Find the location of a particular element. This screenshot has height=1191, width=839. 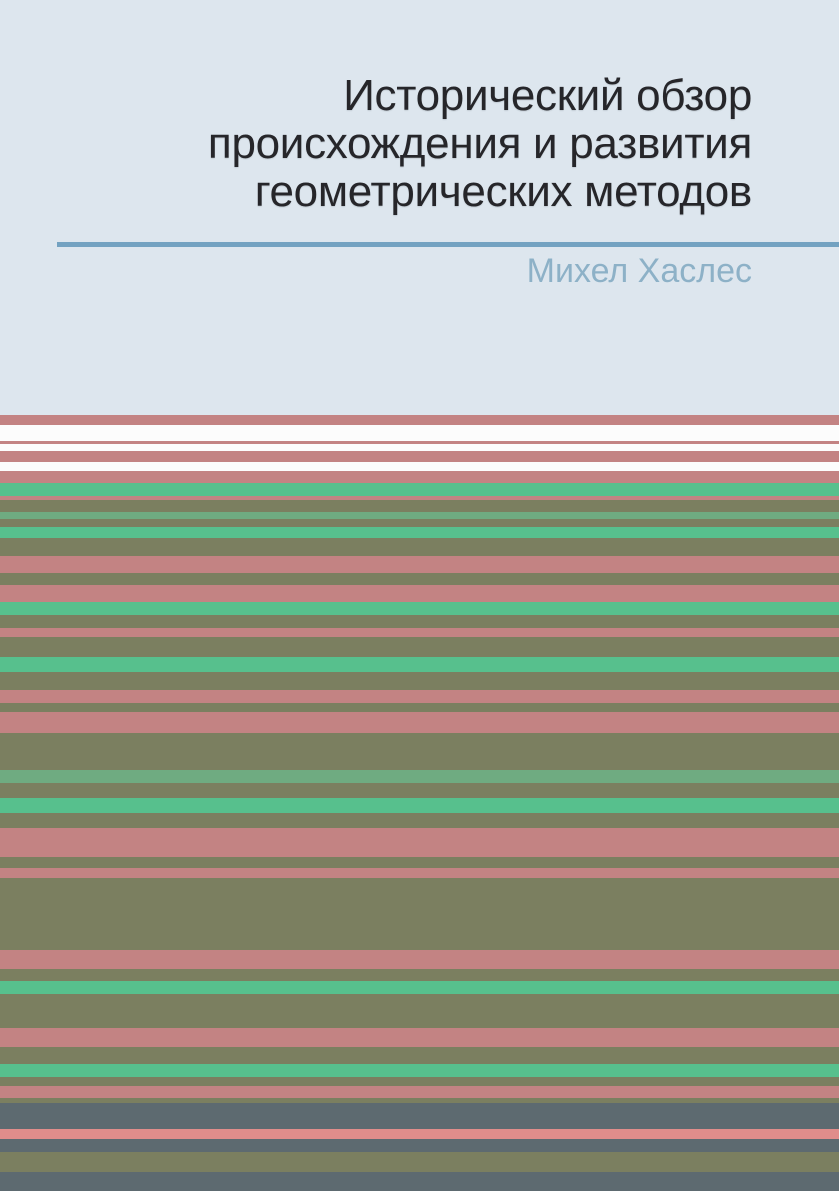

book-title-line-1: Исторический обзор is located at coordinates (547, 95).